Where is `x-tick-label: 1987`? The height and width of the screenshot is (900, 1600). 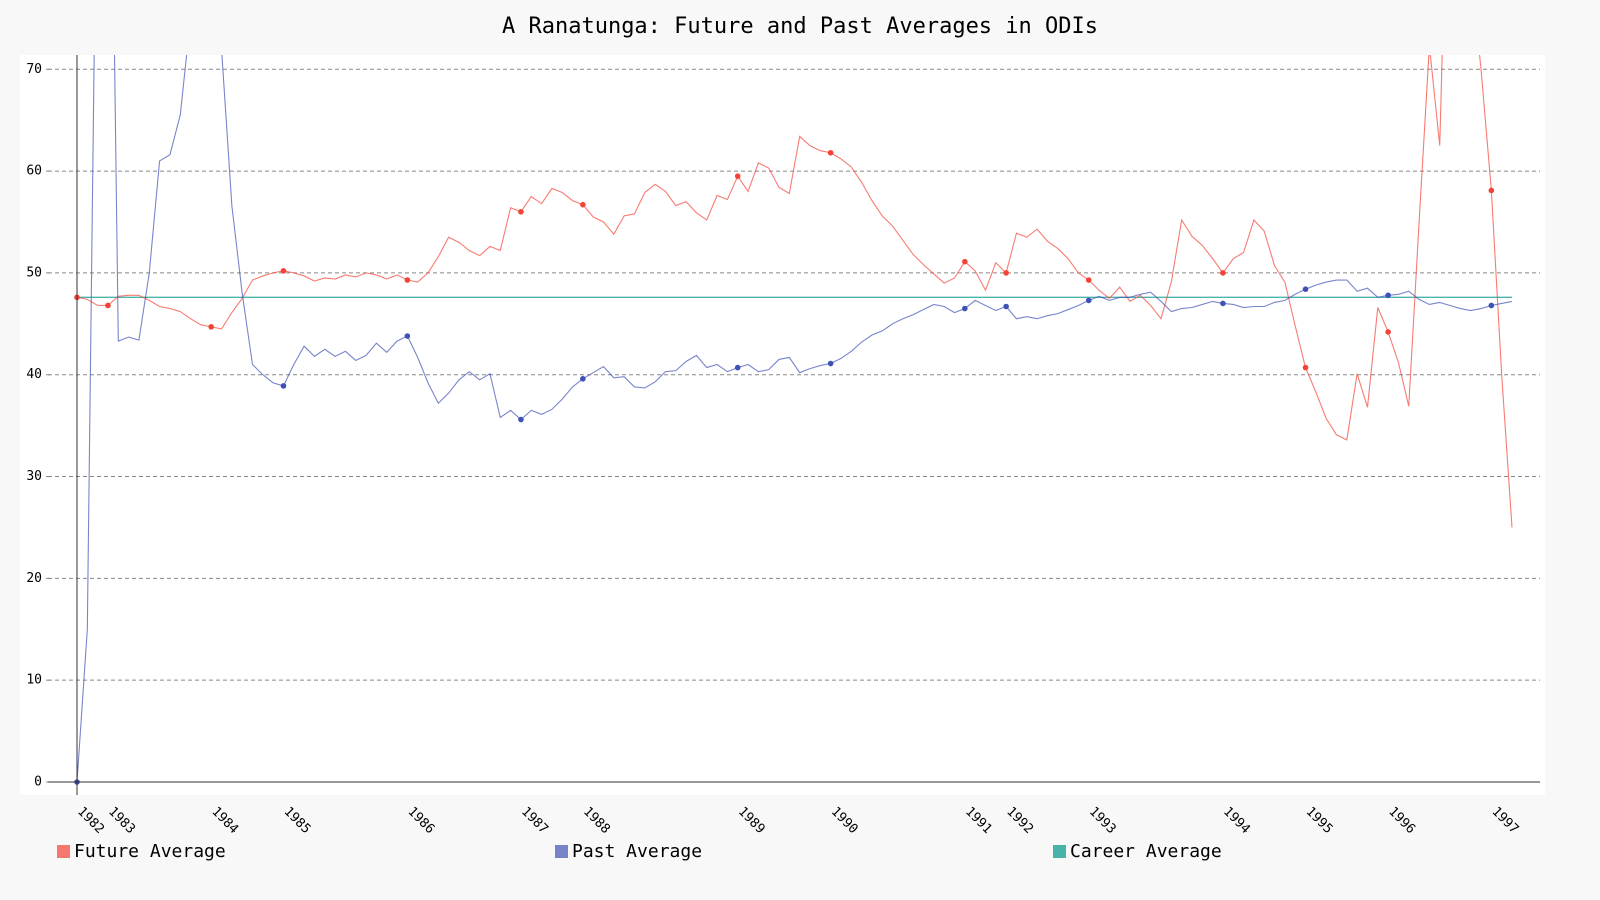
x-tick-label: 1987 is located at coordinates (534, 820).